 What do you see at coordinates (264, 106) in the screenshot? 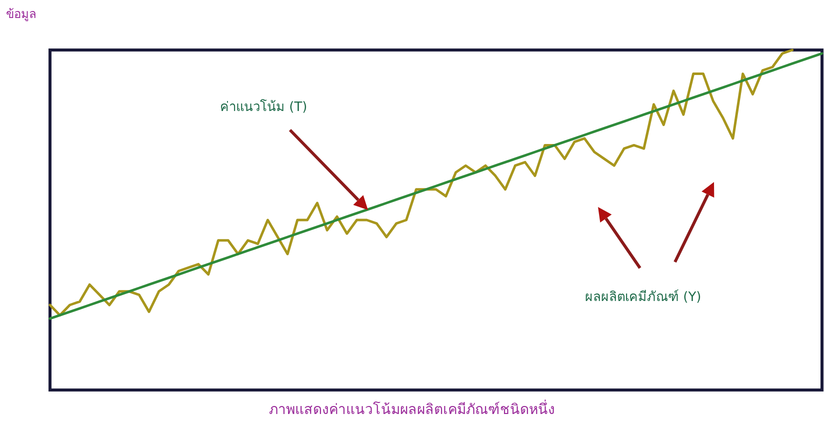
I see `annotation: ค่าแนวโน้ม (T)` at bounding box center [264, 106].